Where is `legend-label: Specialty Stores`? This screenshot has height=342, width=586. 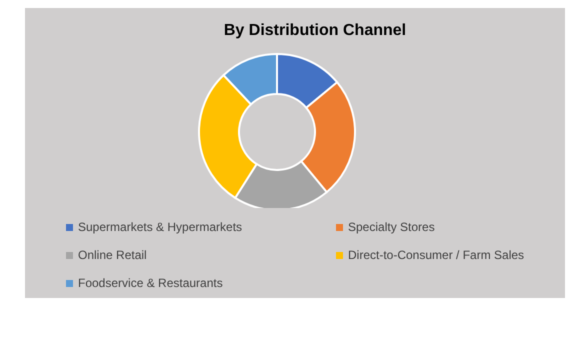
legend-label: Specialty Stores is located at coordinates (391, 227).